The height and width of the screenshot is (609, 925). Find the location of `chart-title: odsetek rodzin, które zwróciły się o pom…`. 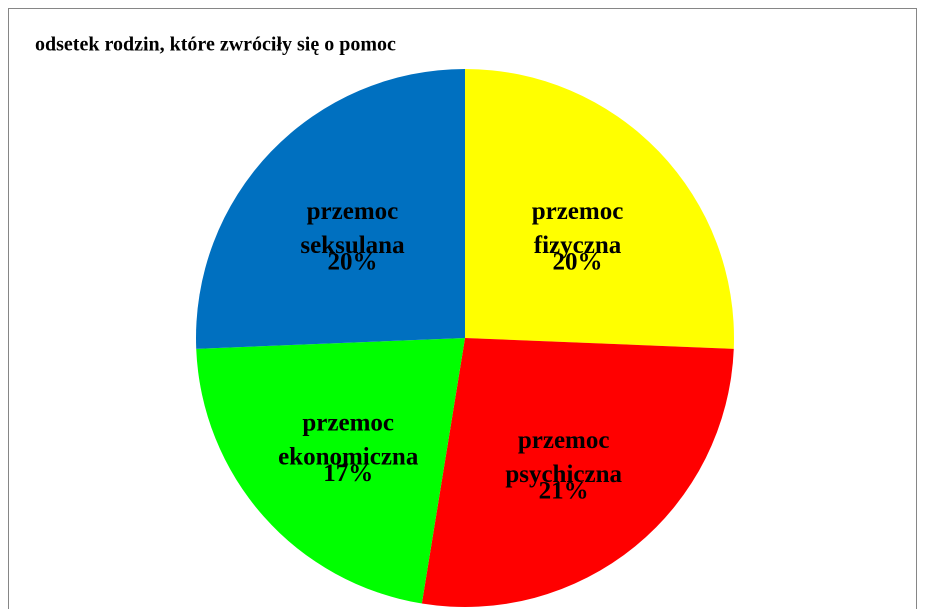

chart-title: odsetek rodzin, które zwróciły się o pom… is located at coordinates (215, 45).